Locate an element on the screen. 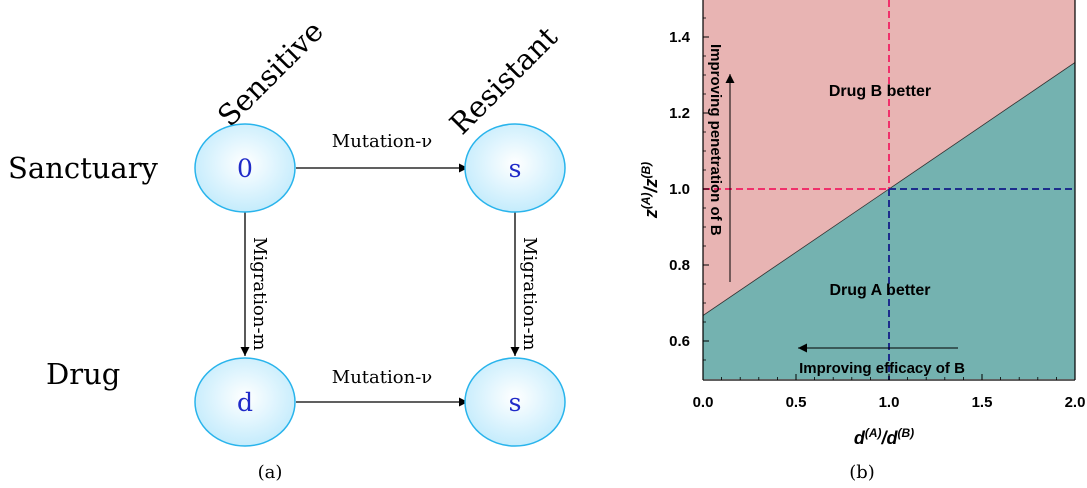 The height and width of the screenshot is (488, 1087). x-tick-label: 1.5 is located at coordinates (982, 402).